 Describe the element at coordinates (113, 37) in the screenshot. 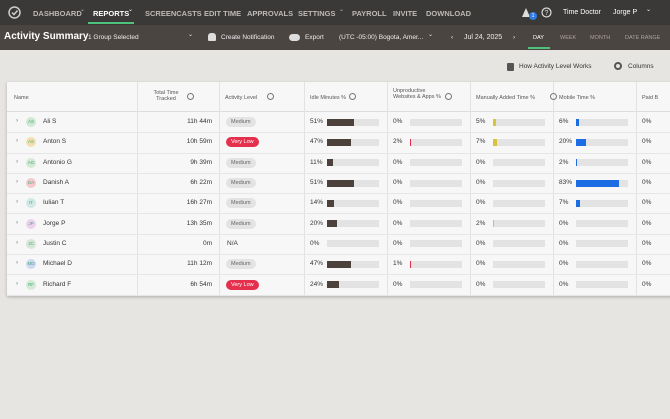

I see `group-select: 1 Group Selected` at that location.